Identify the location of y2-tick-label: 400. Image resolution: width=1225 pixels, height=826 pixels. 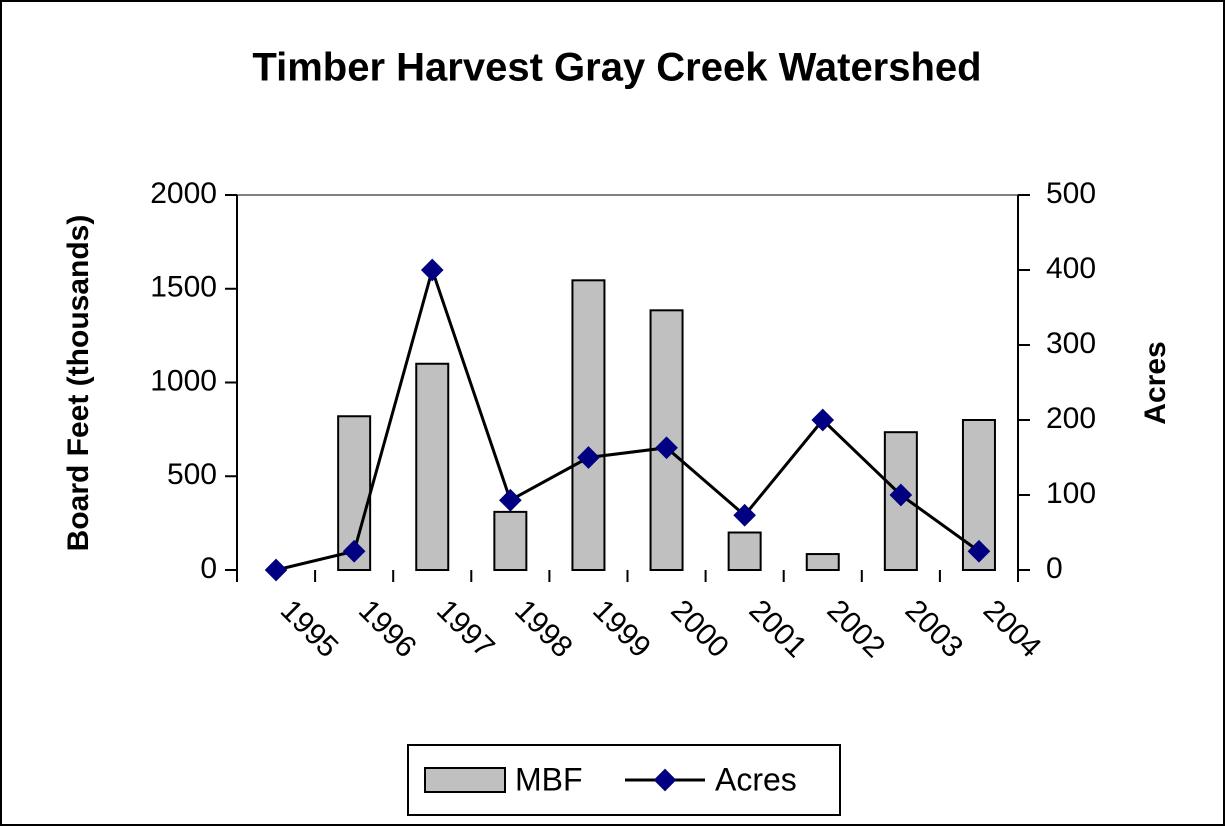
(1071, 268).